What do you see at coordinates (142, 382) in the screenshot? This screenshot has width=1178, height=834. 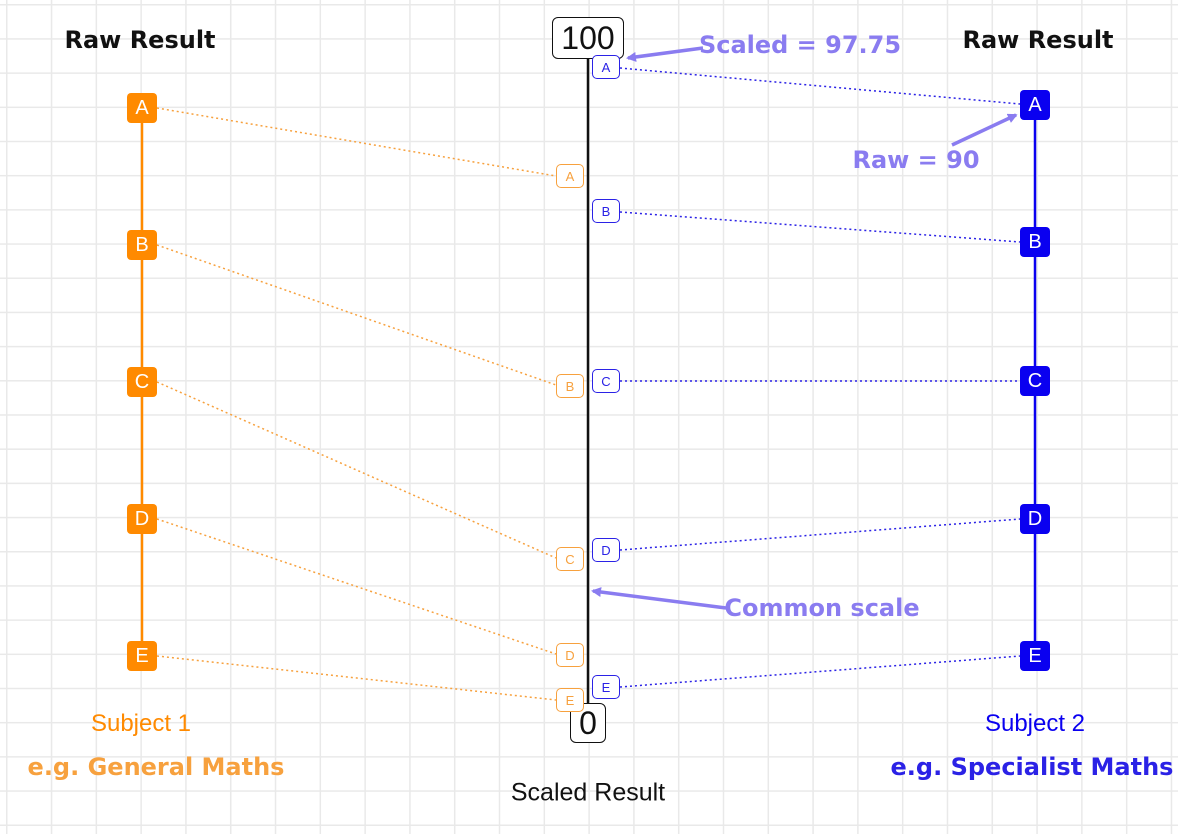 I see `subject1-raw-node-c: C` at bounding box center [142, 382].